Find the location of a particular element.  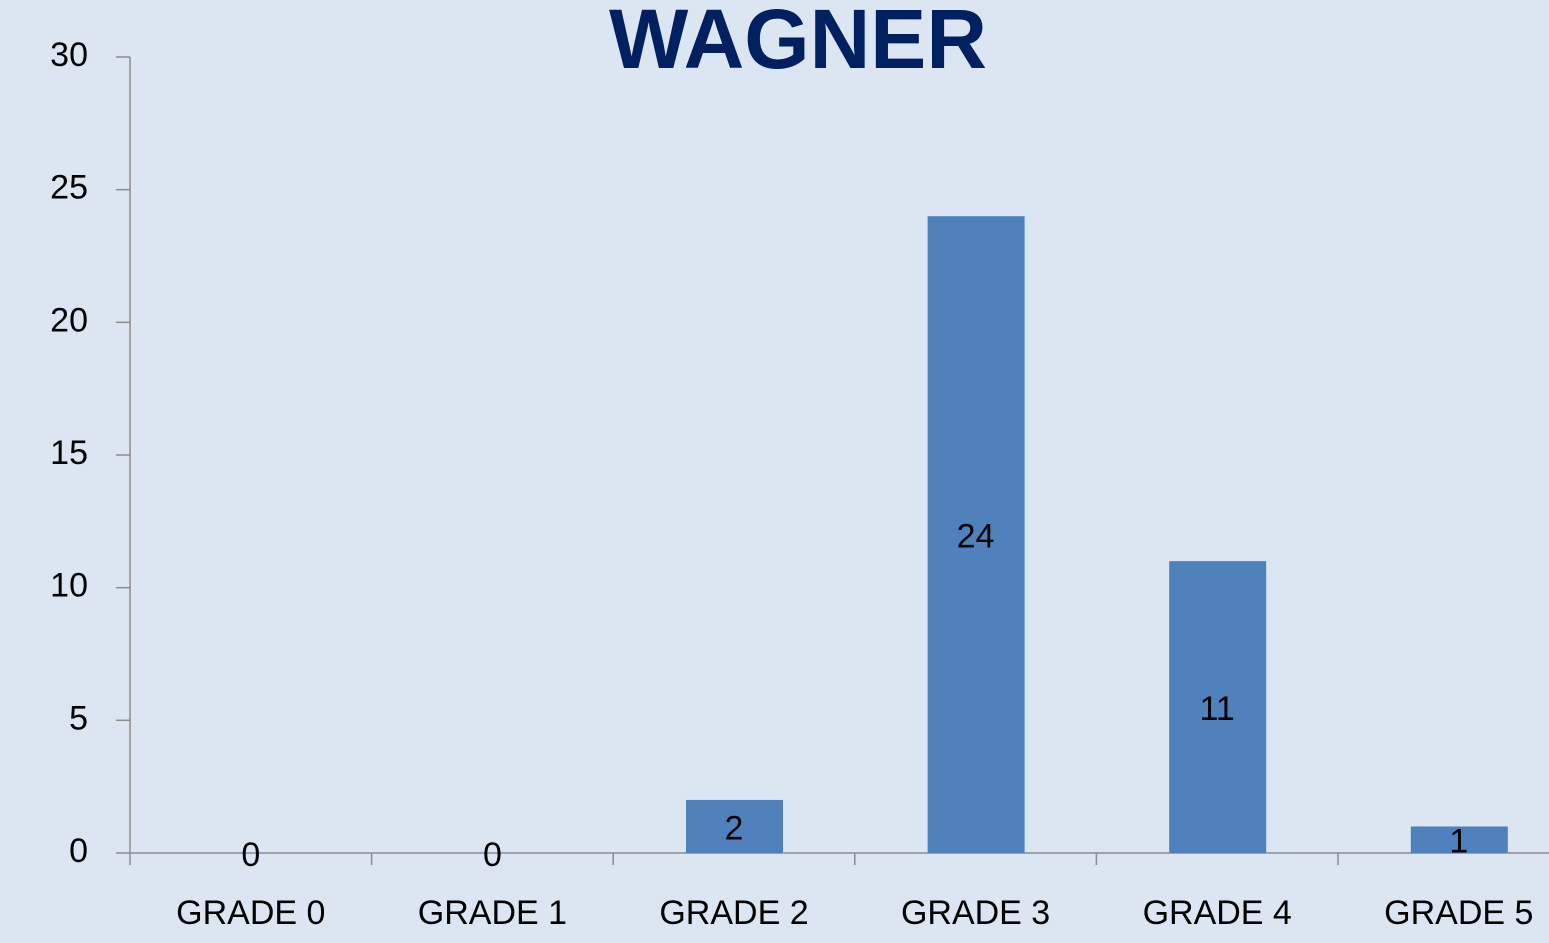

chart-title: WAGNER is located at coordinates (798, 43).